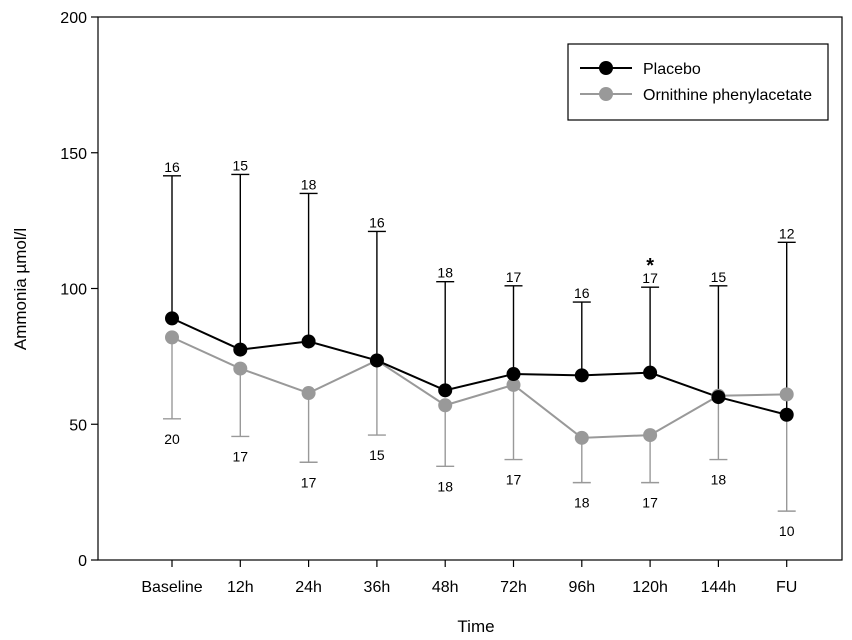 This screenshot has width=852, height=640. What do you see at coordinates (78, 425) in the screenshot?
I see `y-tick-label: 50` at bounding box center [78, 425].